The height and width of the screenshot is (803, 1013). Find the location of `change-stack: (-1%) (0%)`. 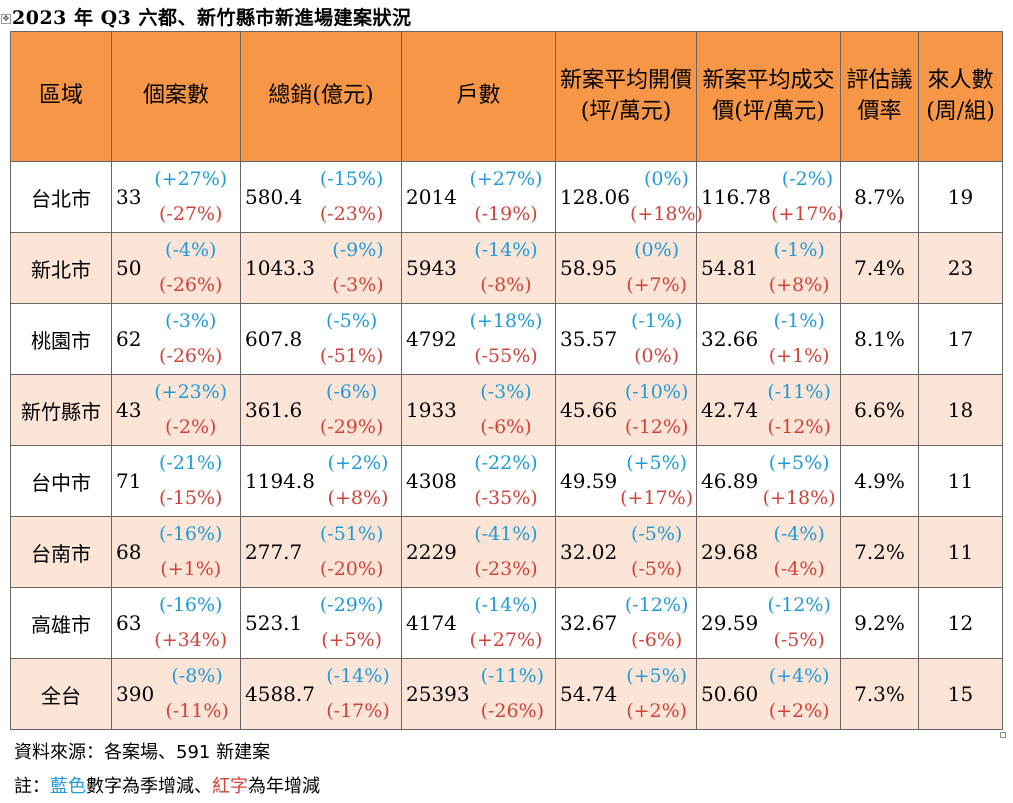

change-stack: (-1%) (0%) is located at coordinates (656, 339).